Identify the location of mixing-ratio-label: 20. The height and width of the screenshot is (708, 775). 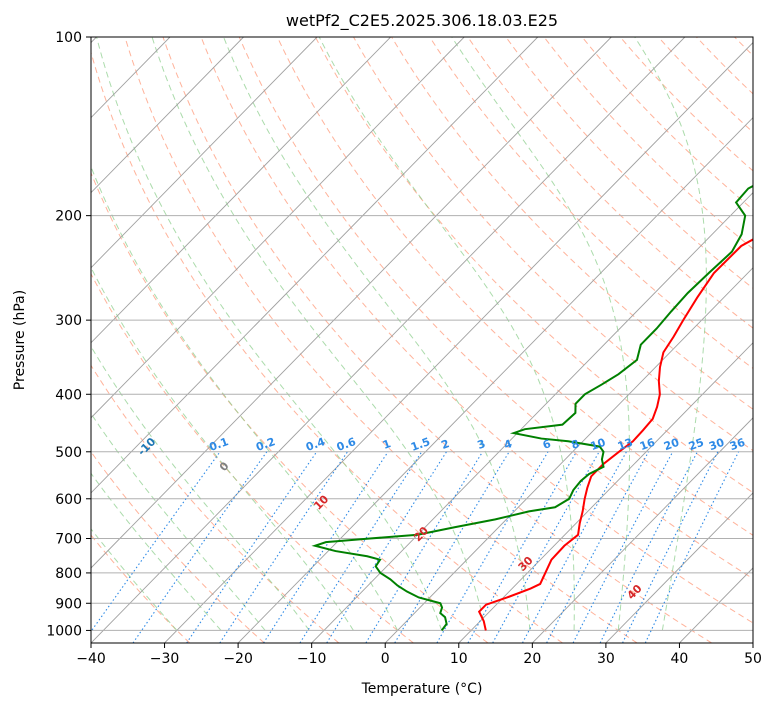
(671, 445).